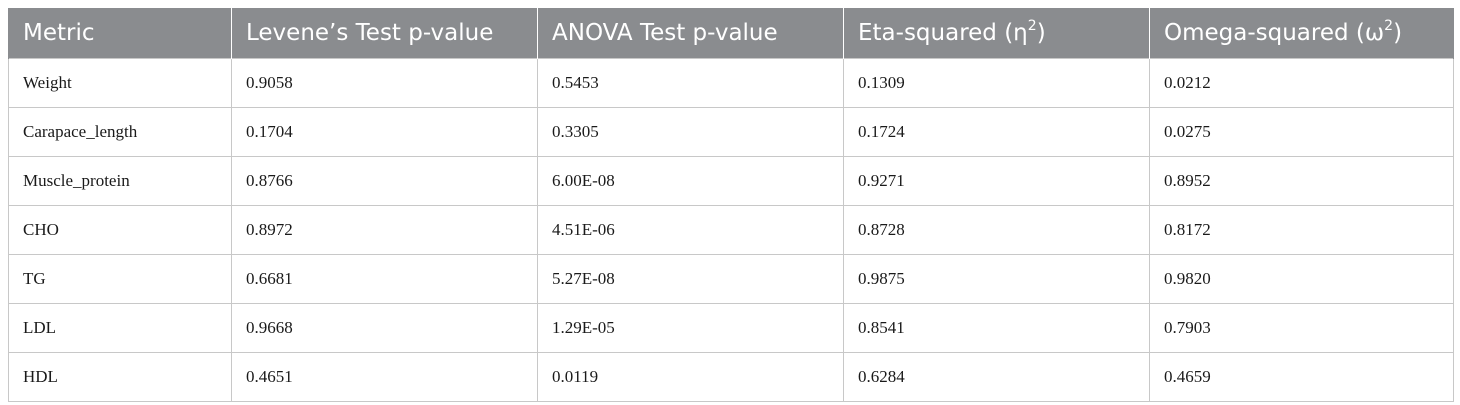 The image size is (1460, 405). Describe the element at coordinates (1032, 26) in the screenshot. I see `header-eta-superscript: 2` at that location.